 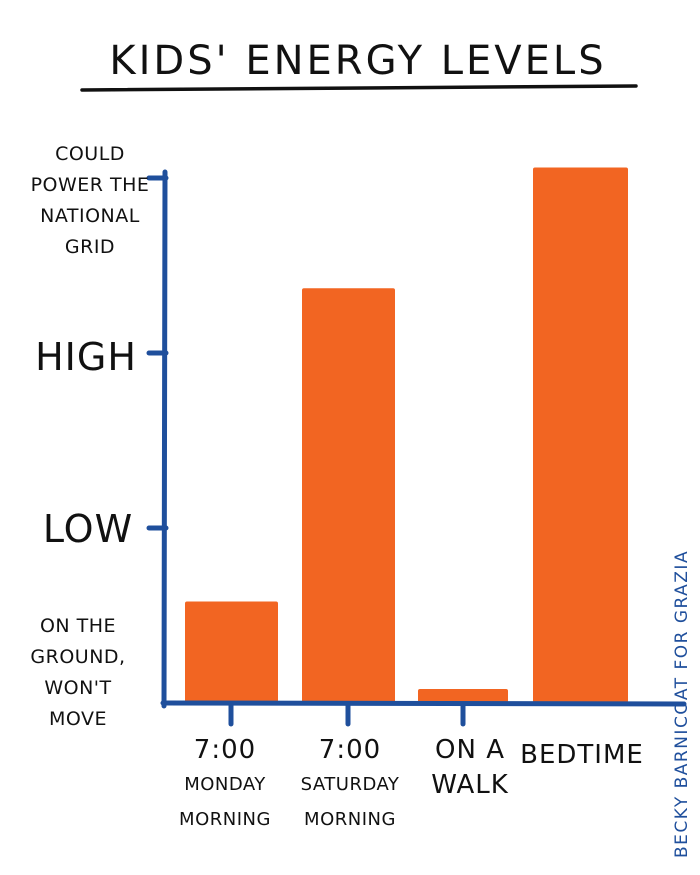 I want to click on x-tick-label-0-2: MORNING, so click(x=225, y=819).